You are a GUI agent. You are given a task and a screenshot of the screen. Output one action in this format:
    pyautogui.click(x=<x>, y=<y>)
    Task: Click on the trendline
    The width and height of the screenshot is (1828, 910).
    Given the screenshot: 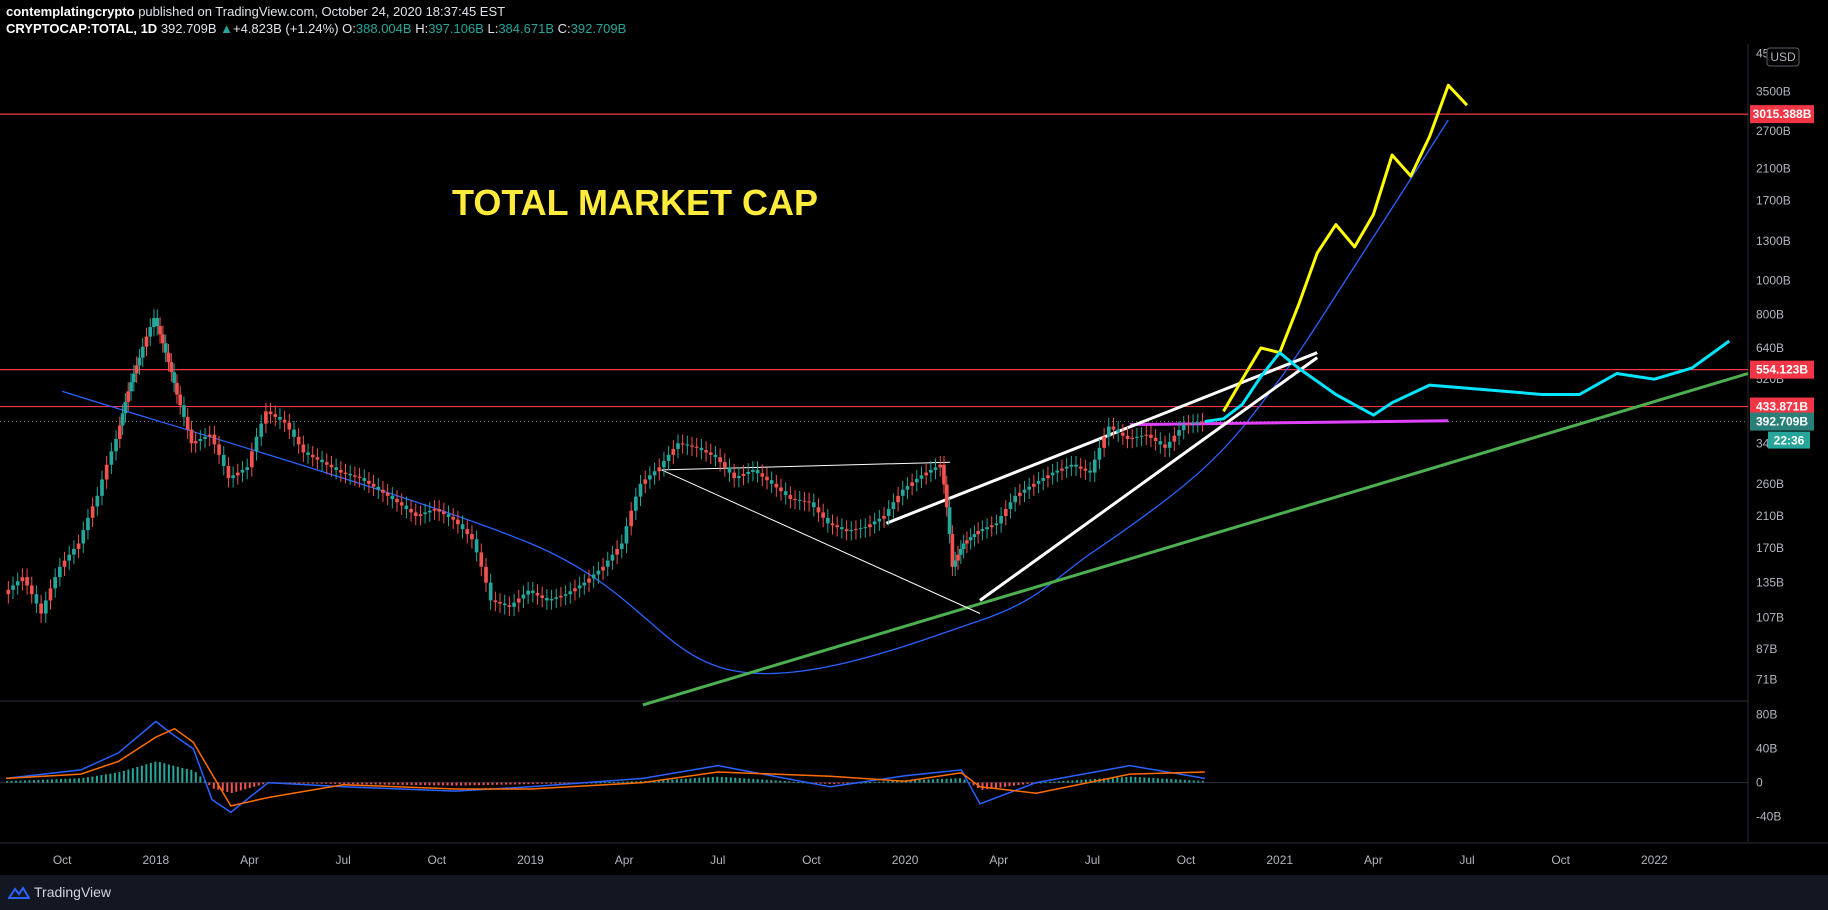 What is the action you would take?
    pyautogui.click(x=1149, y=479)
    